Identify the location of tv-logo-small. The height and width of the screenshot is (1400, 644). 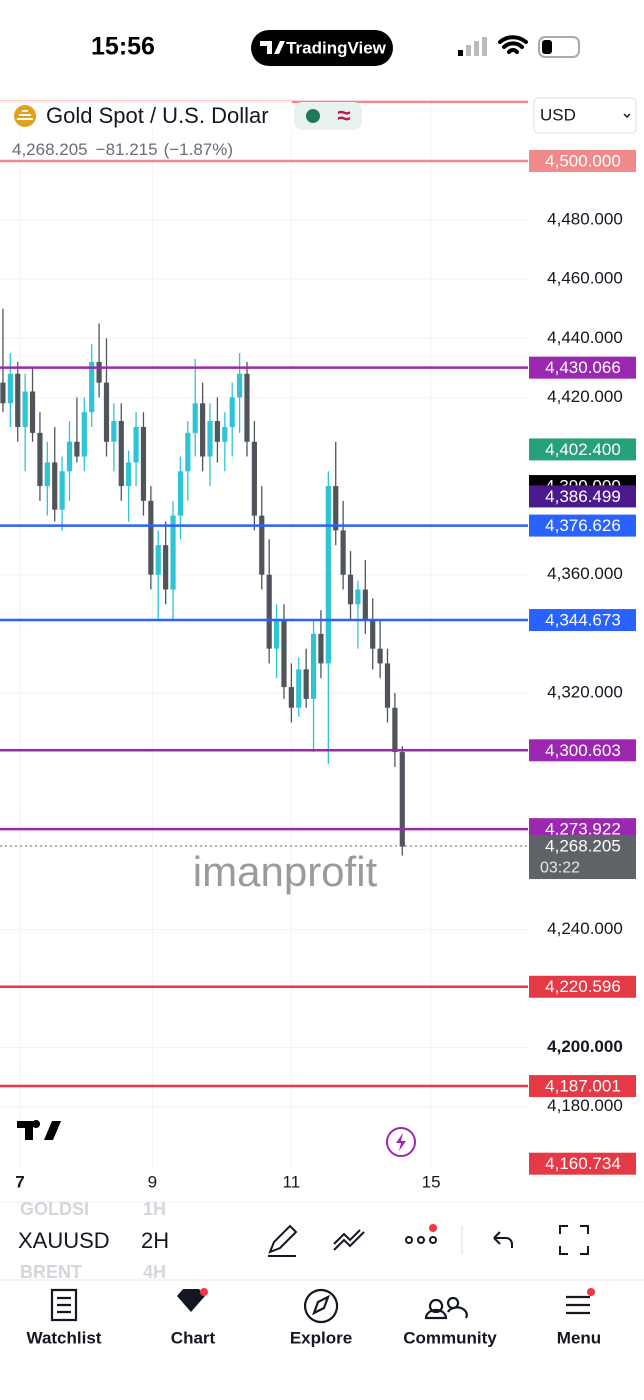
(272, 47).